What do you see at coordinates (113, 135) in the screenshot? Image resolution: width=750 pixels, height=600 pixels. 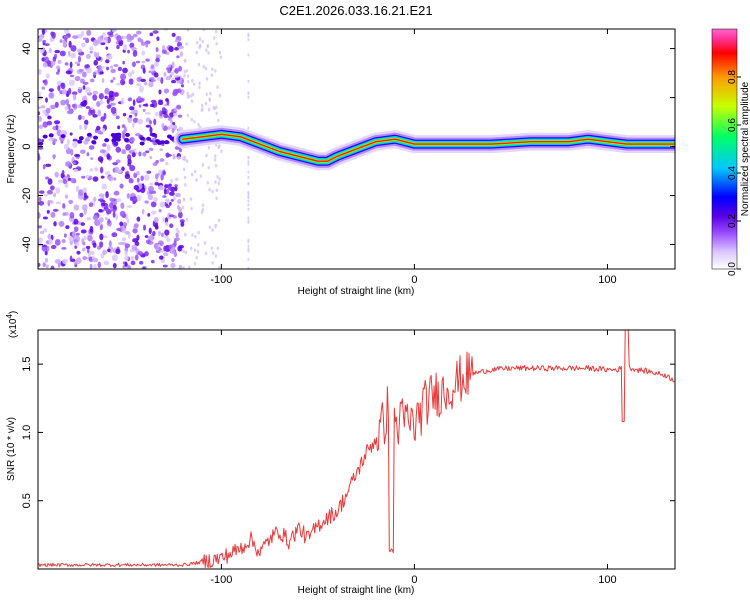 I see `noise-band-dot` at bounding box center [113, 135].